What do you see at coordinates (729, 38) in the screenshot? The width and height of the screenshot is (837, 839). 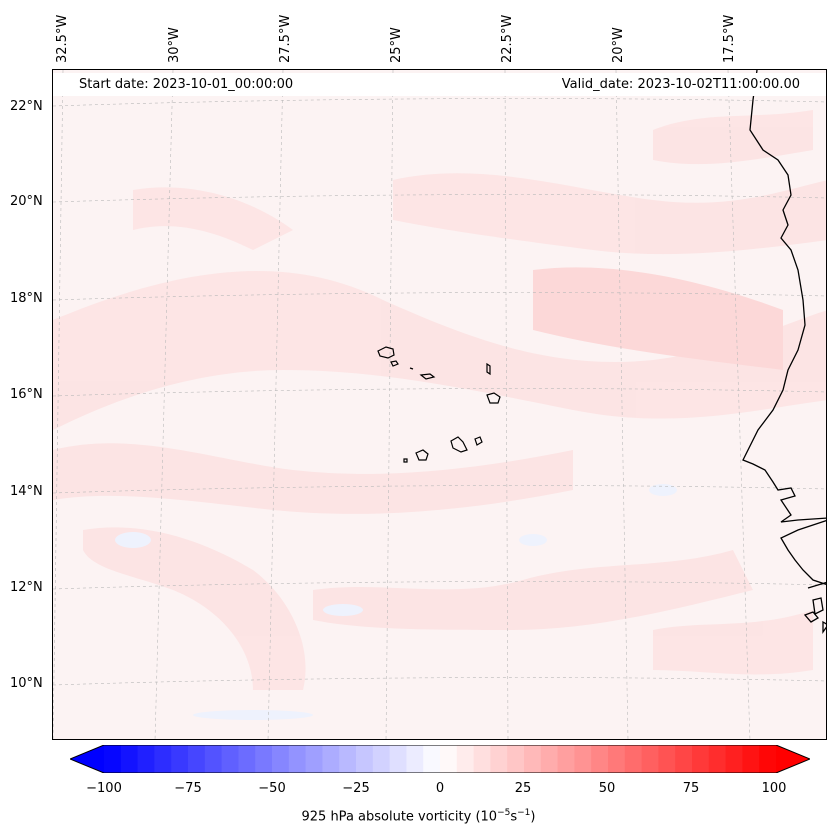 I see `lon-label: 17.5°W` at bounding box center [729, 38].